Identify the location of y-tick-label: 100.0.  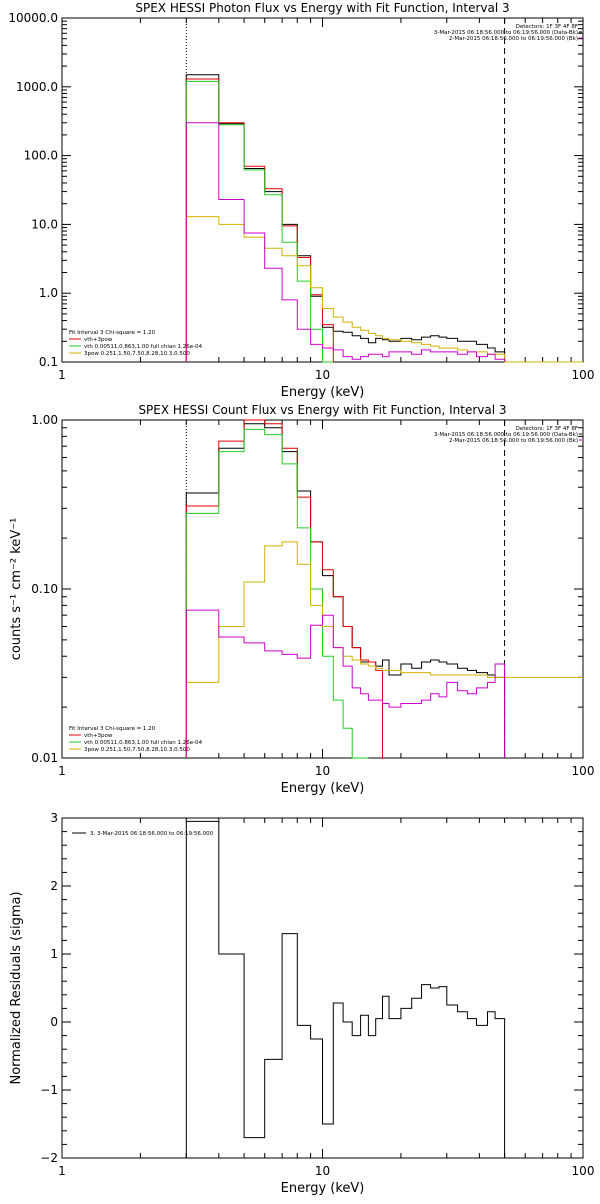
(41, 156).